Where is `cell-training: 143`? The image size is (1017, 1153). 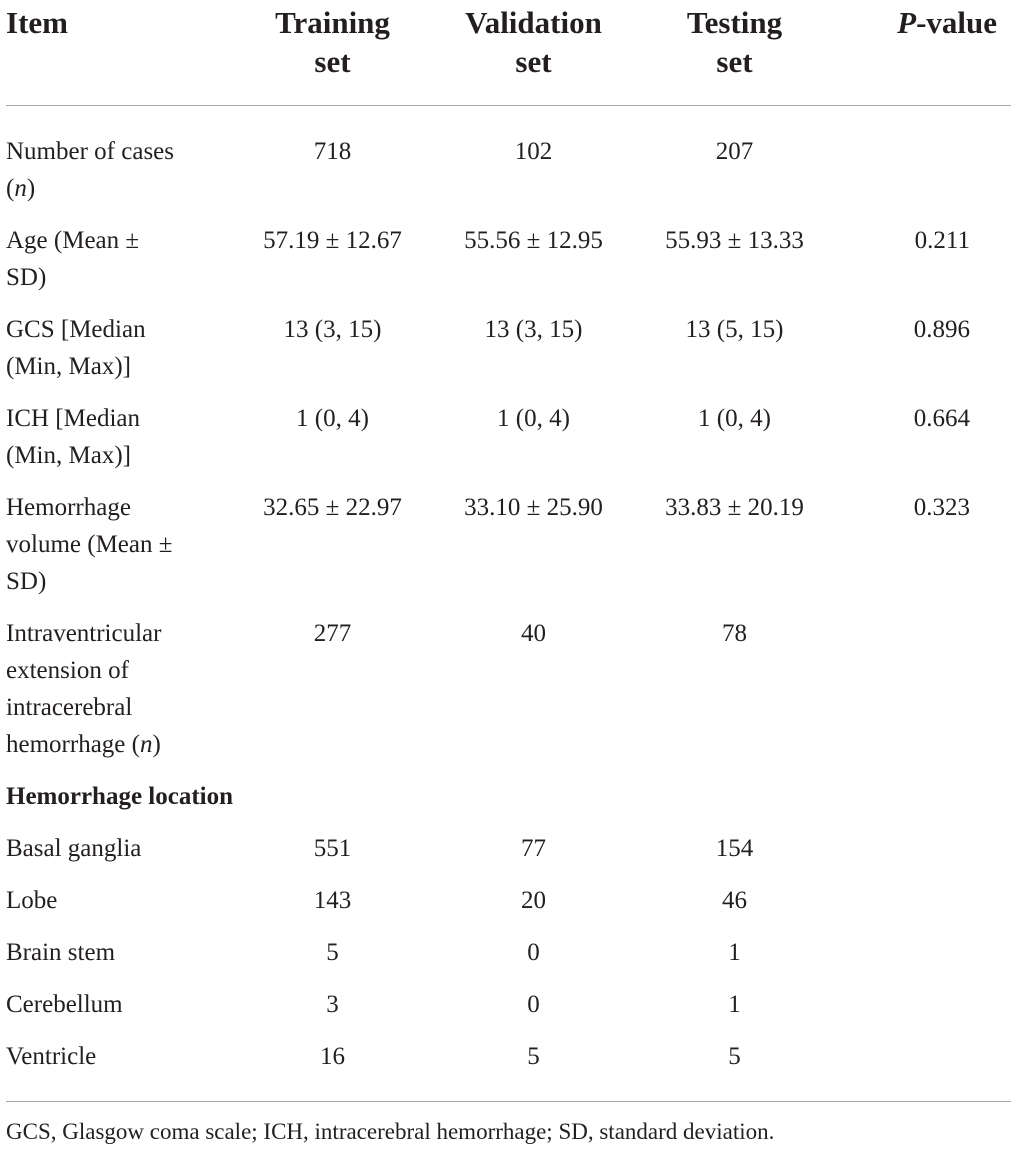
cell-training: 143 is located at coordinates (332, 900).